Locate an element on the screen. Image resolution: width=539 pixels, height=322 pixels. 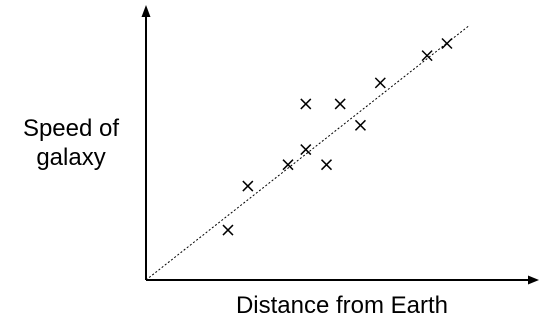
data-point-2-stroke-b is located at coordinates (248, 186).